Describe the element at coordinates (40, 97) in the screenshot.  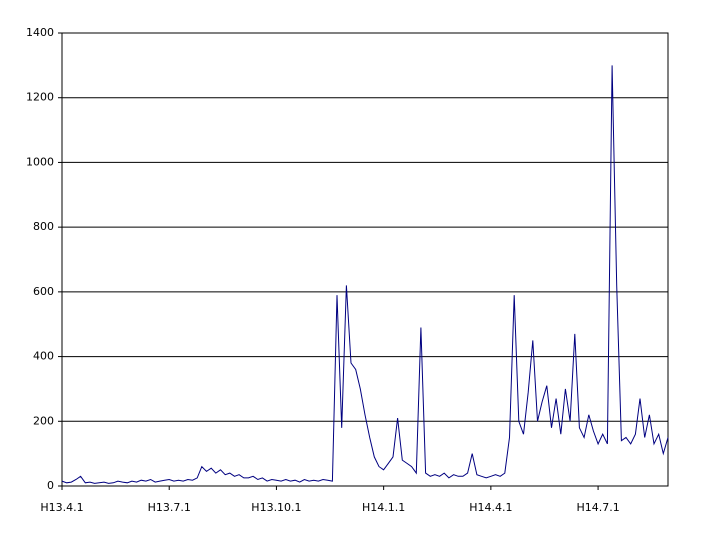
I see `y-tick-label: 1200` at that location.